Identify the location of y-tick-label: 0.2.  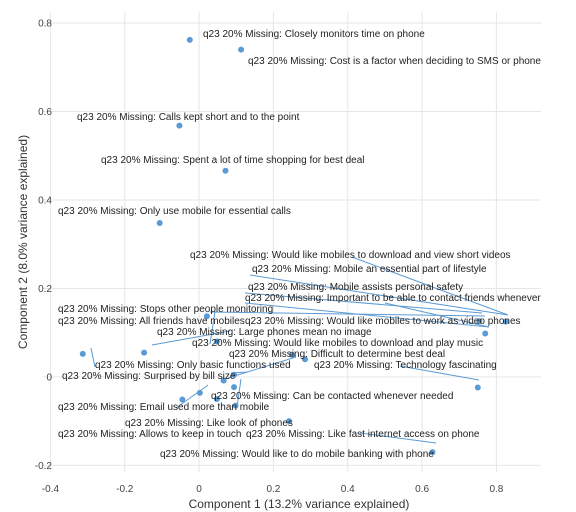
(45, 289).